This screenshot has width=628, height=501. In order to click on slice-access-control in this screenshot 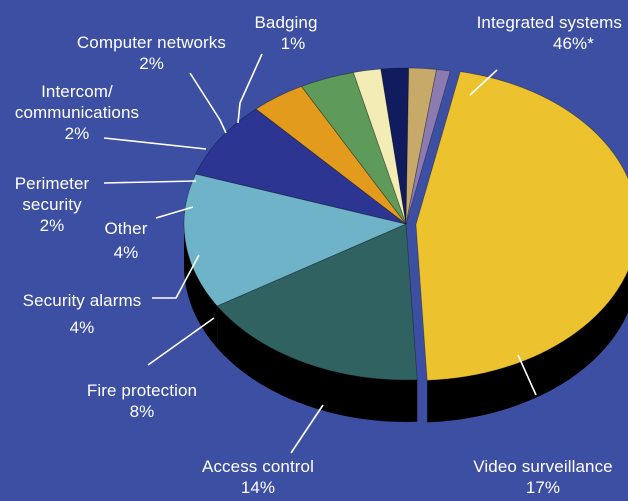, I will do `click(295, 240)`.